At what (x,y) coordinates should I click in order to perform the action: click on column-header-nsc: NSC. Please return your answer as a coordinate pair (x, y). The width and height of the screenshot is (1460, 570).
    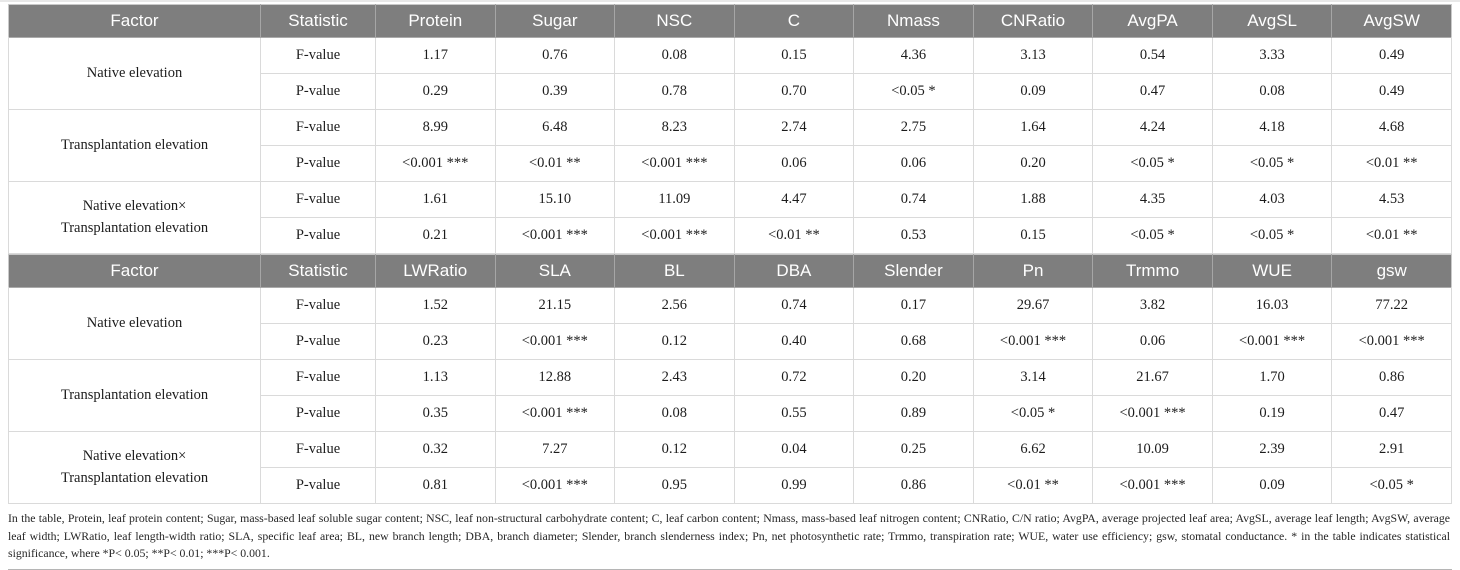
    Looking at the image, I should click on (674, 21).